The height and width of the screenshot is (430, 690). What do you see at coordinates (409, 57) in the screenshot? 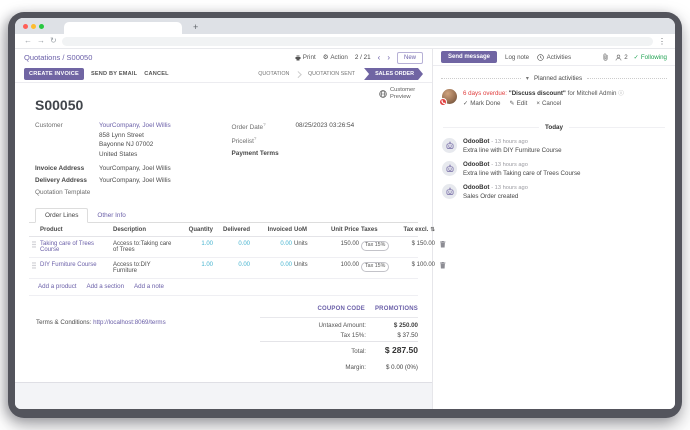
I see `new-button: New` at bounding box center [409, 57].